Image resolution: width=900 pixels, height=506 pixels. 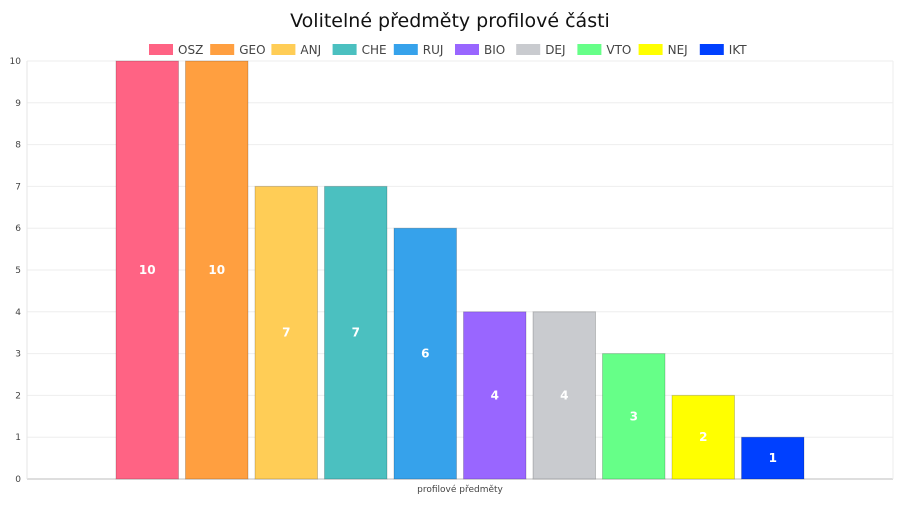 I want to click on bar-anj: 7, so click(x=286, y=332).